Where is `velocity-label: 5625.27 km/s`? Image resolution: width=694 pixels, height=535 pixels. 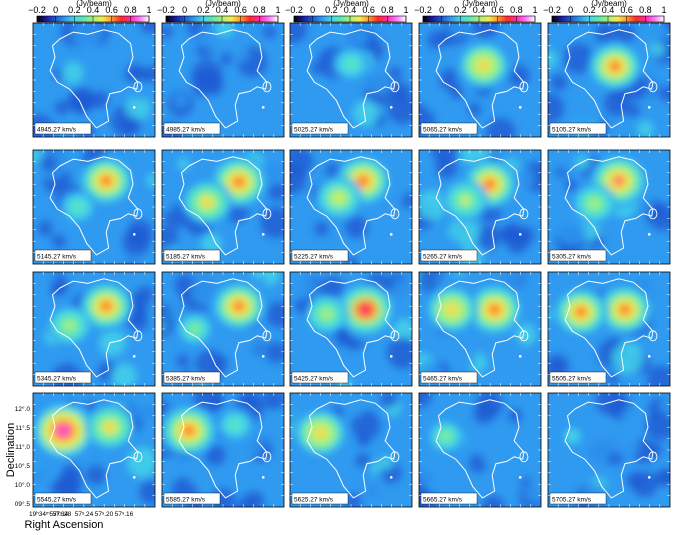
velocity-label: 5625.27 km/s is located at coordinates (320, 498).